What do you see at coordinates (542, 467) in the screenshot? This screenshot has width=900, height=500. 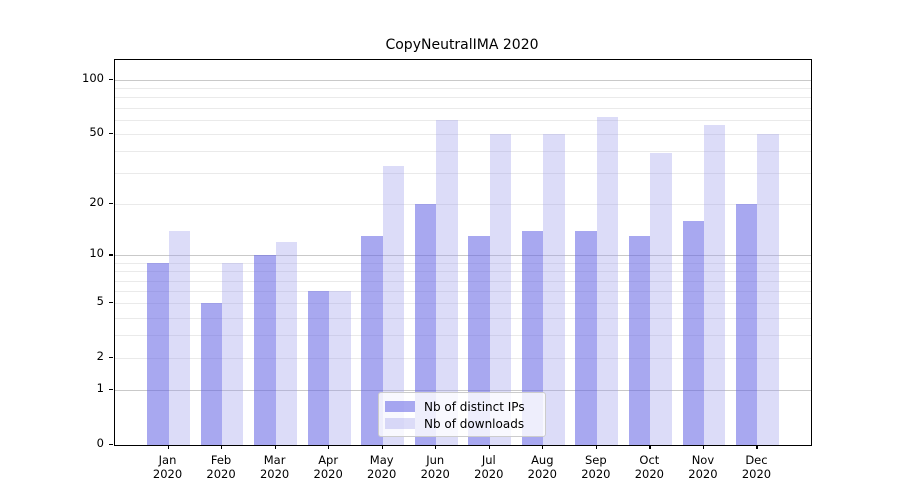 I see `x-tick-label: Aug 2020` at bounding box center [542, 467].